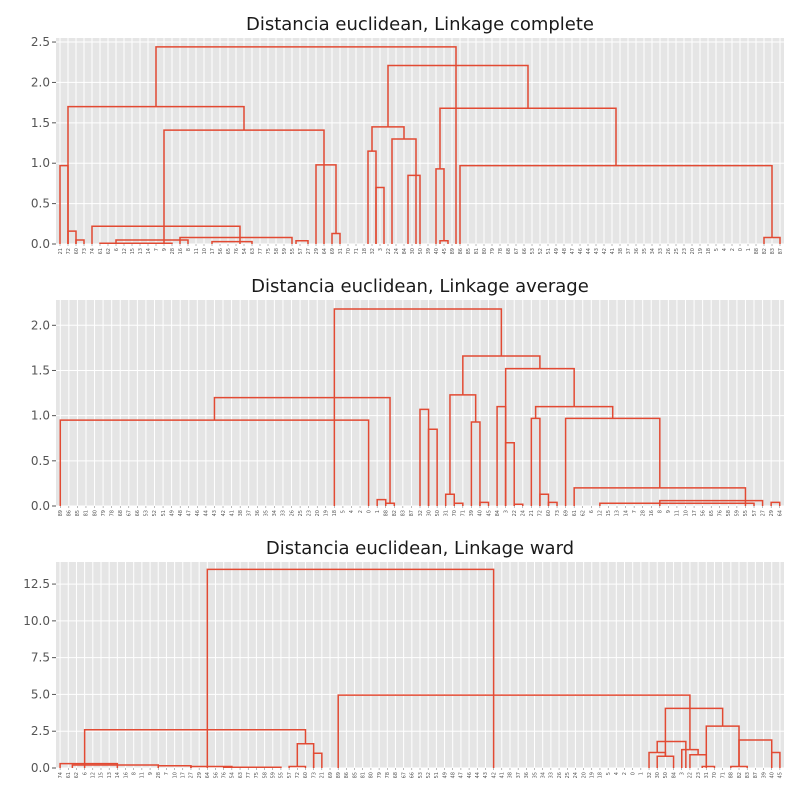  Describe the element at coordinates (269, 251) in the screenshot. I see `leaf-label: 75` at that location.